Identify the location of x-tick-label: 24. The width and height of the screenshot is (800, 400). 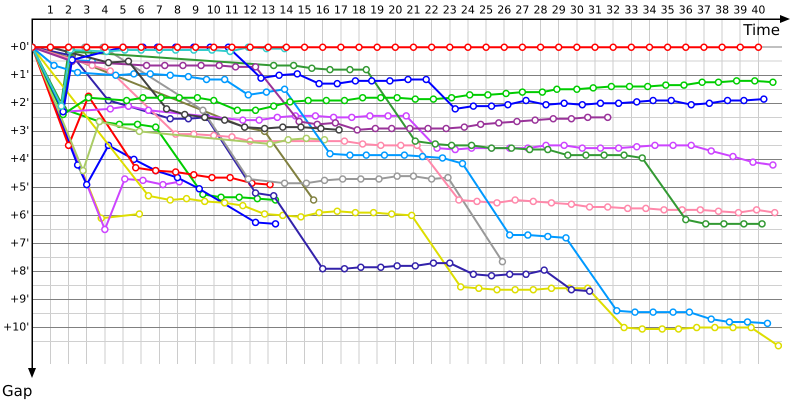
(467, 9).